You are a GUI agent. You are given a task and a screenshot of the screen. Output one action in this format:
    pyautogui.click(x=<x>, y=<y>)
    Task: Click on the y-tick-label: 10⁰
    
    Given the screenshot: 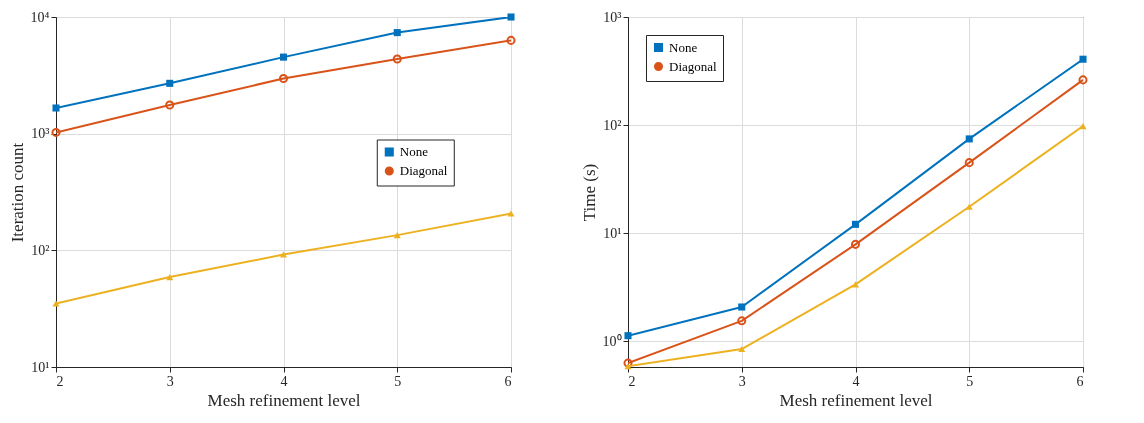 What is the action you would take?
    pyautogui.click(x=612, y=341)
    